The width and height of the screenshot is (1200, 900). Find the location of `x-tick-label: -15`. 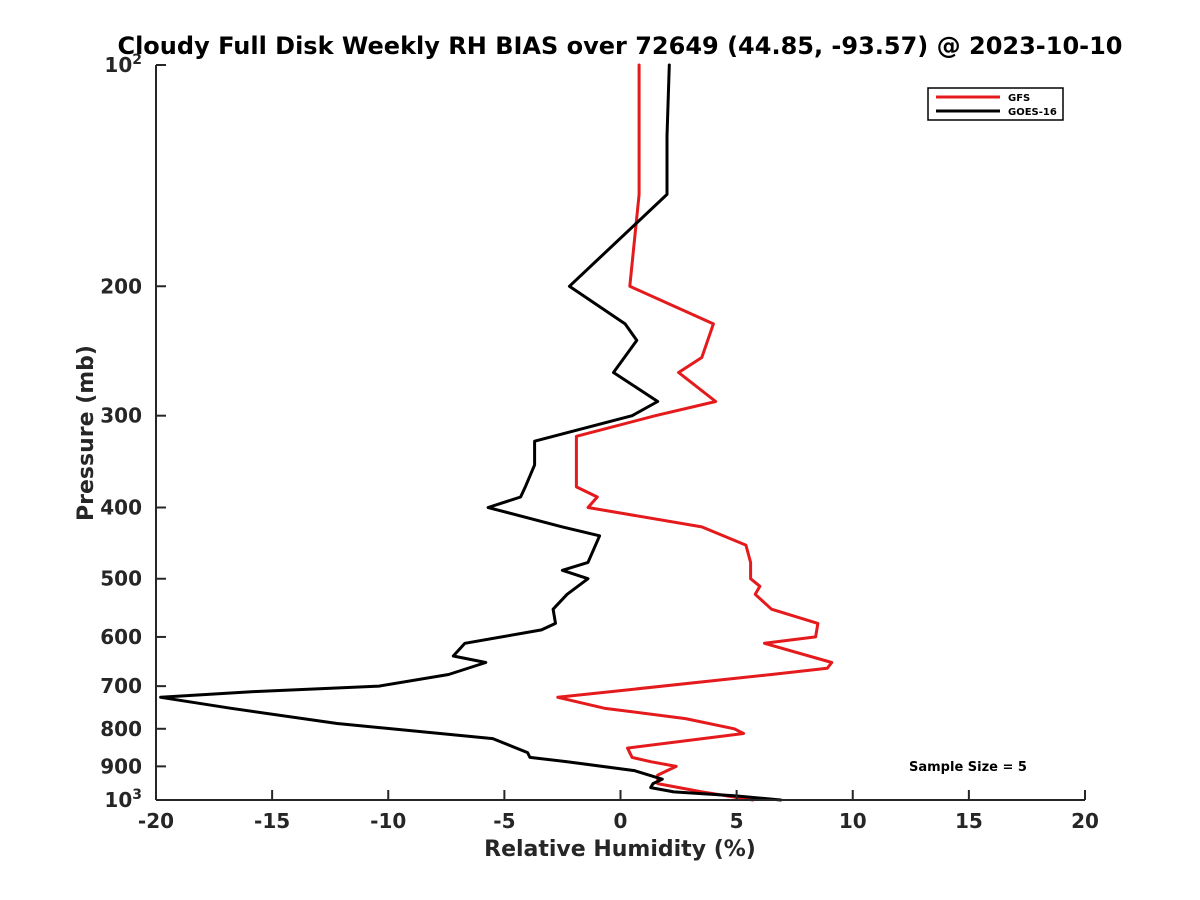

x-tick-label: -15 is located at coordinates (272, 821).